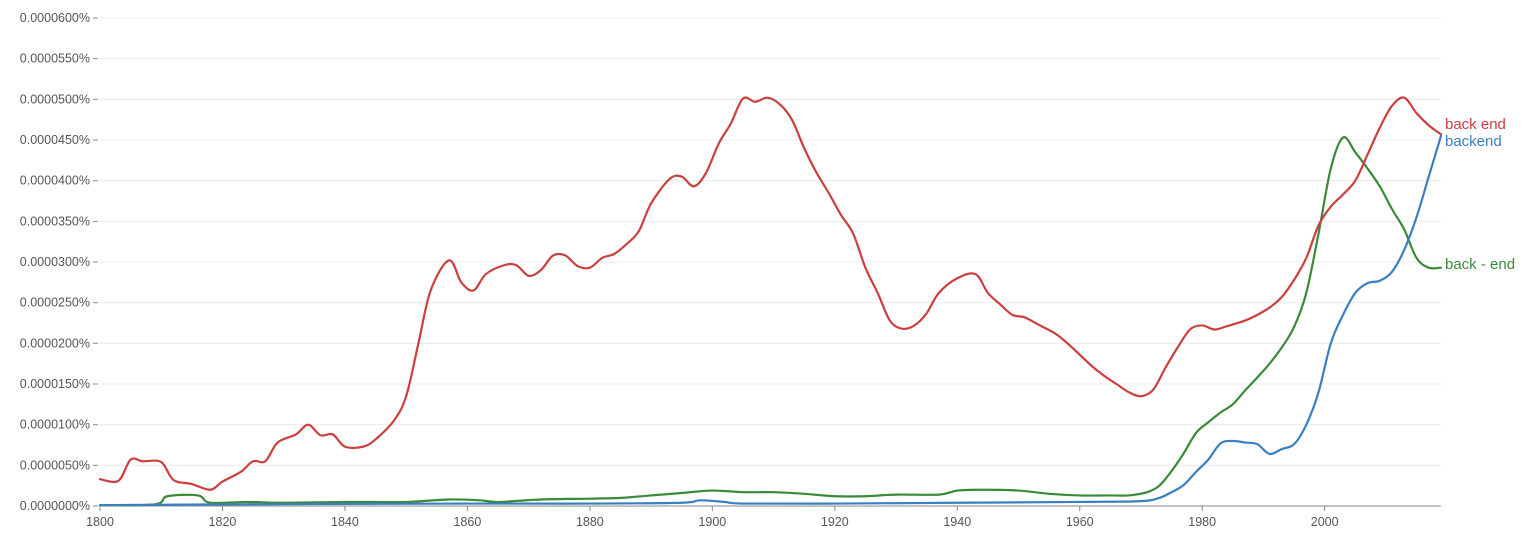 Image resolution: width=1536 pixels, height=540 pixels. Describe the element at coordinates (1475, 124) in the screenshot. I see `series-label-back-end: back end` at that location.